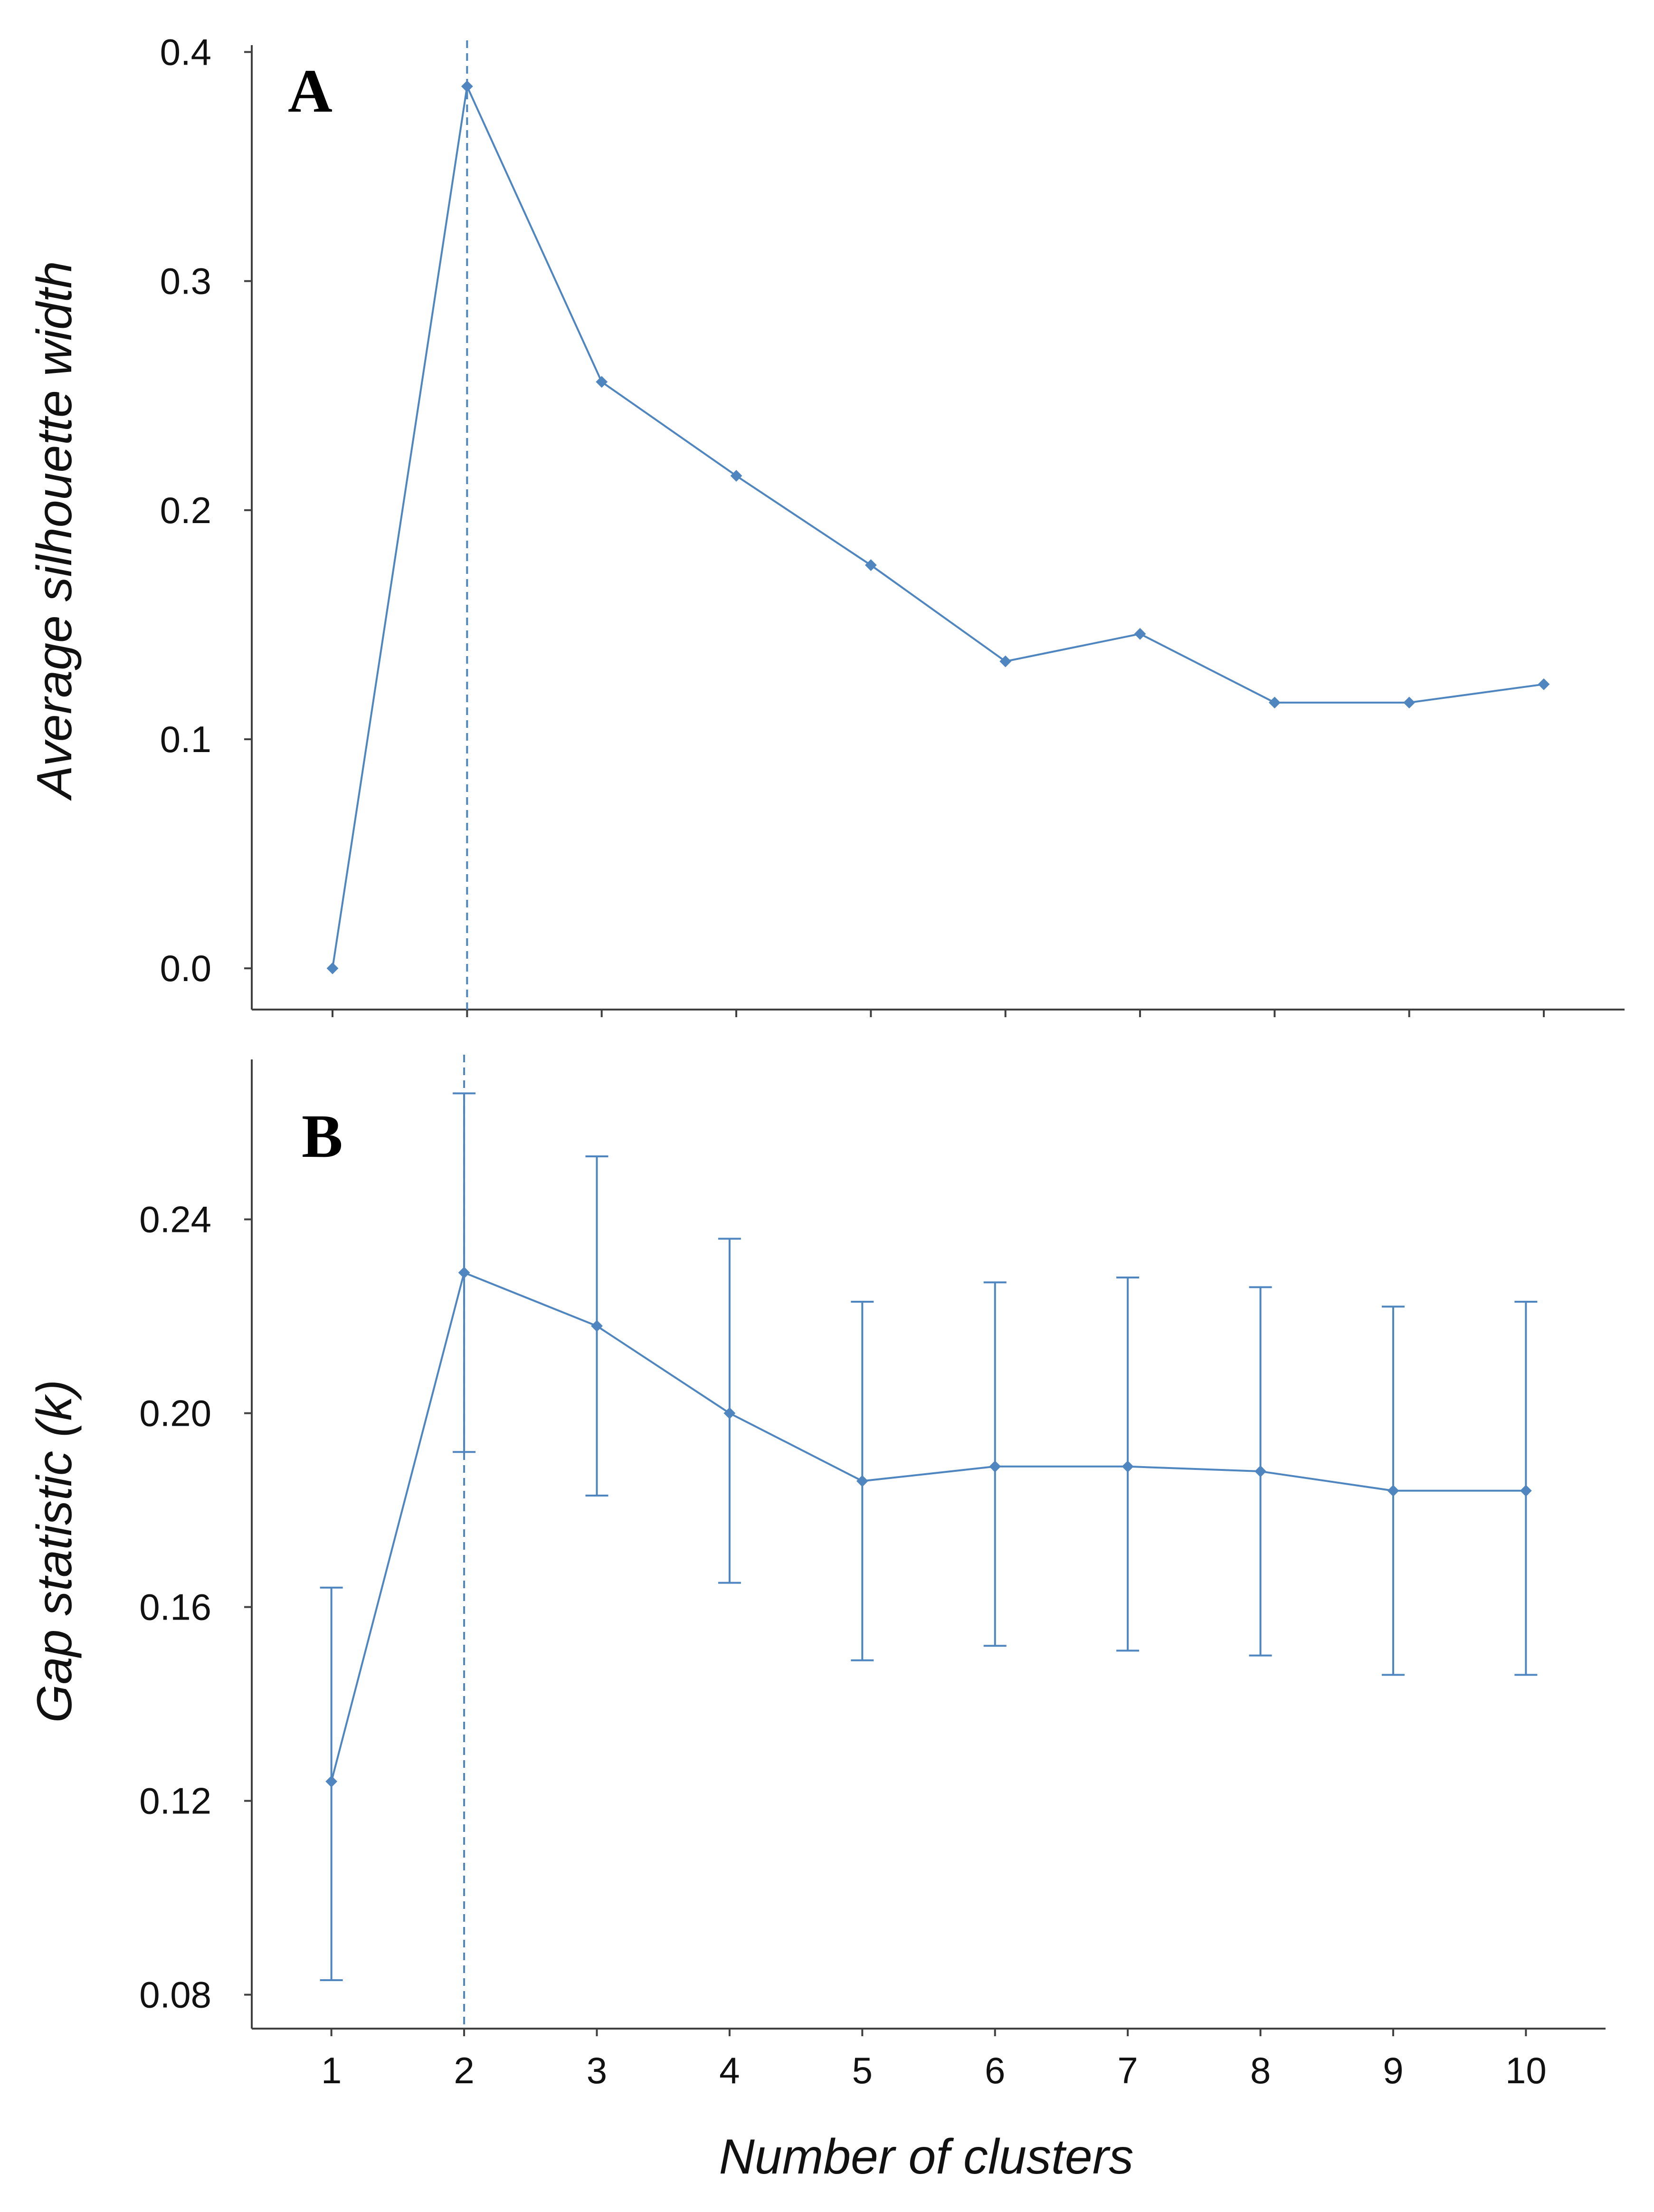 Image resolution: width=1654 pixels, height=2212 pixels. What do you see at coordinates (322, 1136) in the screenshot?
I see `panel-b-letter: B` at bounding box center [322, 1136].